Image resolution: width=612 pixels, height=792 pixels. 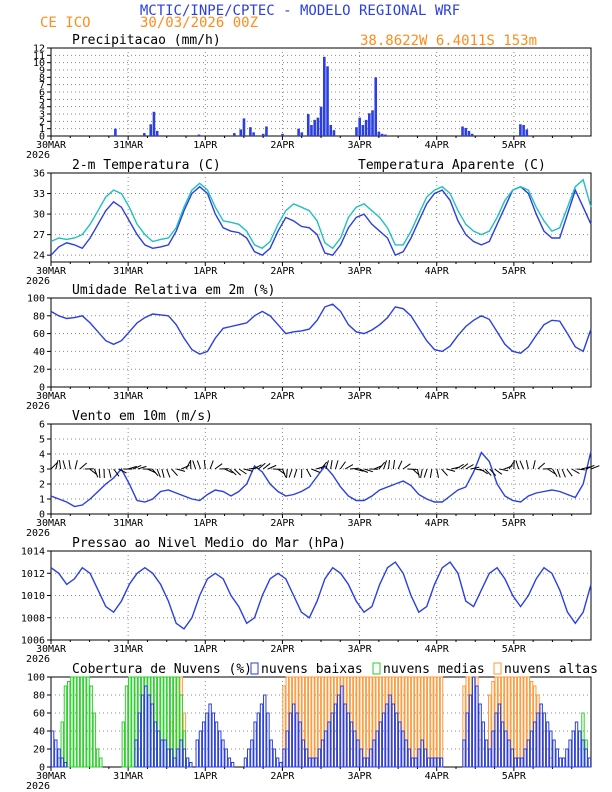 What do you see at coordinates (36, 678) in the screenshot?
I see `clouds-ytick-label: 100` at bounding box center [36, 678].